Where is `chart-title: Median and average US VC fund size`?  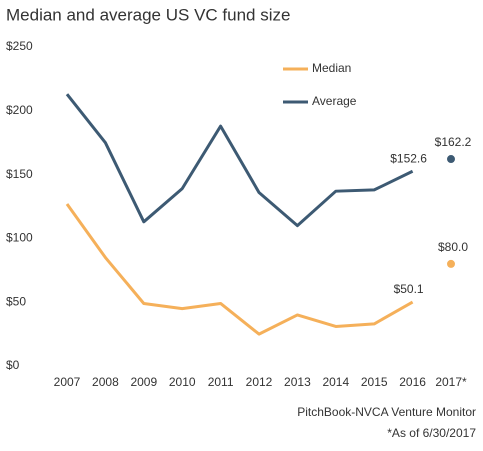 chart-title: Median and average US VC fund size is located at coordinates (148, 14).